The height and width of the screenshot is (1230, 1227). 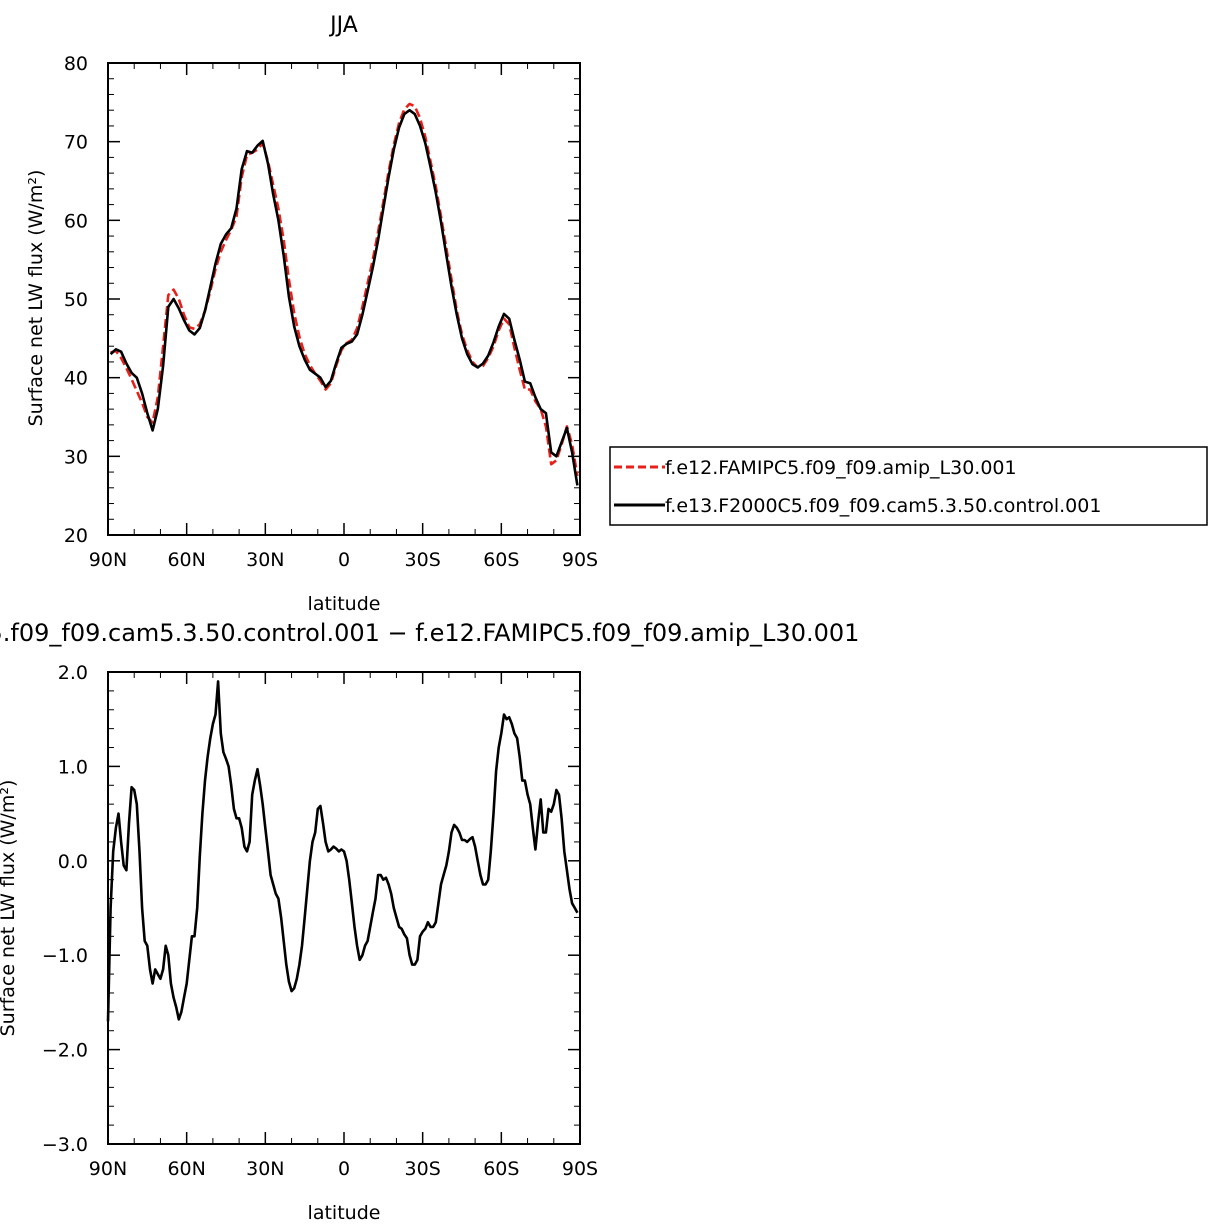 I want to click on bottom-x-tick-labels: 90N 60N 30N 0 30S 60S 90S, so click(x=343, y=1169).